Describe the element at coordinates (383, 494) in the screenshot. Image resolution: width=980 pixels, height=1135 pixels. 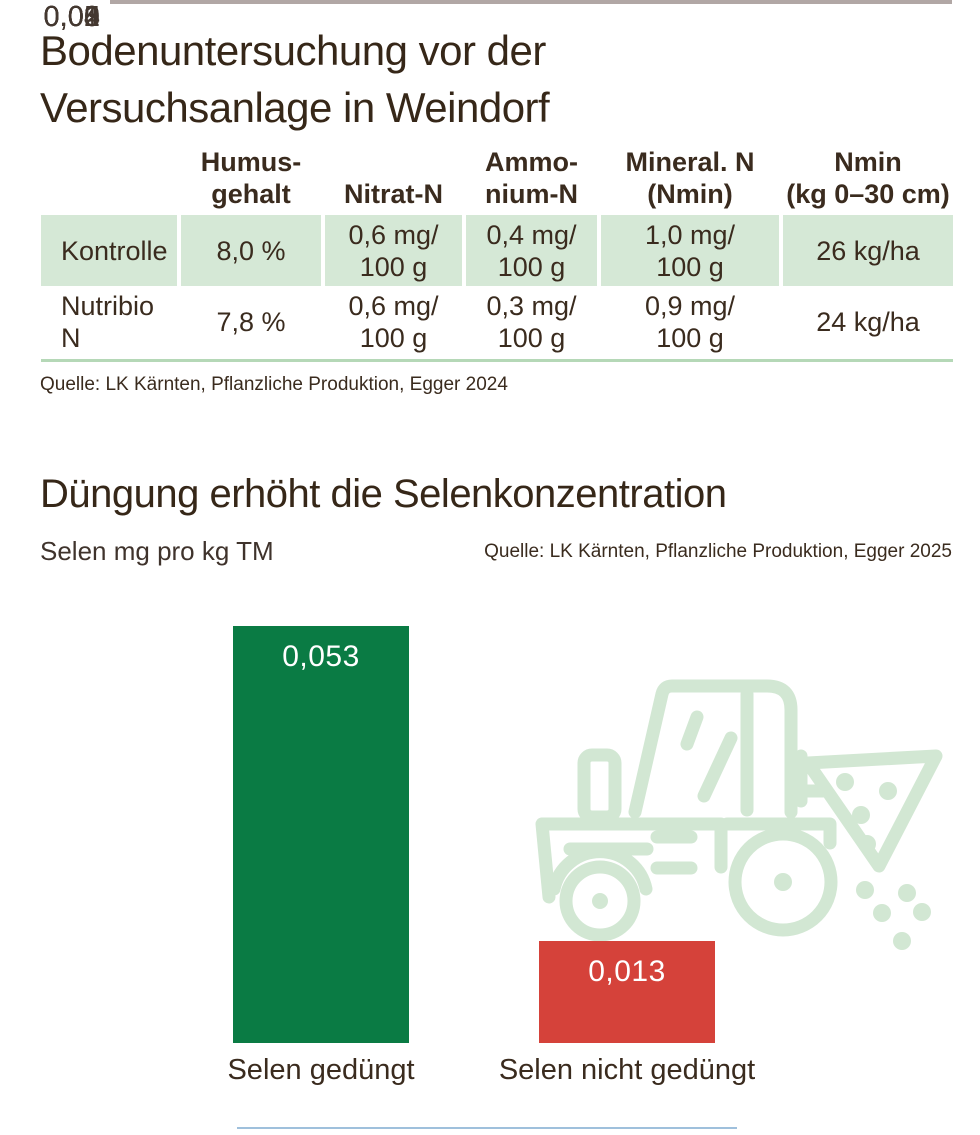
I see `chart-title: Düngung erhöht die Selenkonzentration` at that location.